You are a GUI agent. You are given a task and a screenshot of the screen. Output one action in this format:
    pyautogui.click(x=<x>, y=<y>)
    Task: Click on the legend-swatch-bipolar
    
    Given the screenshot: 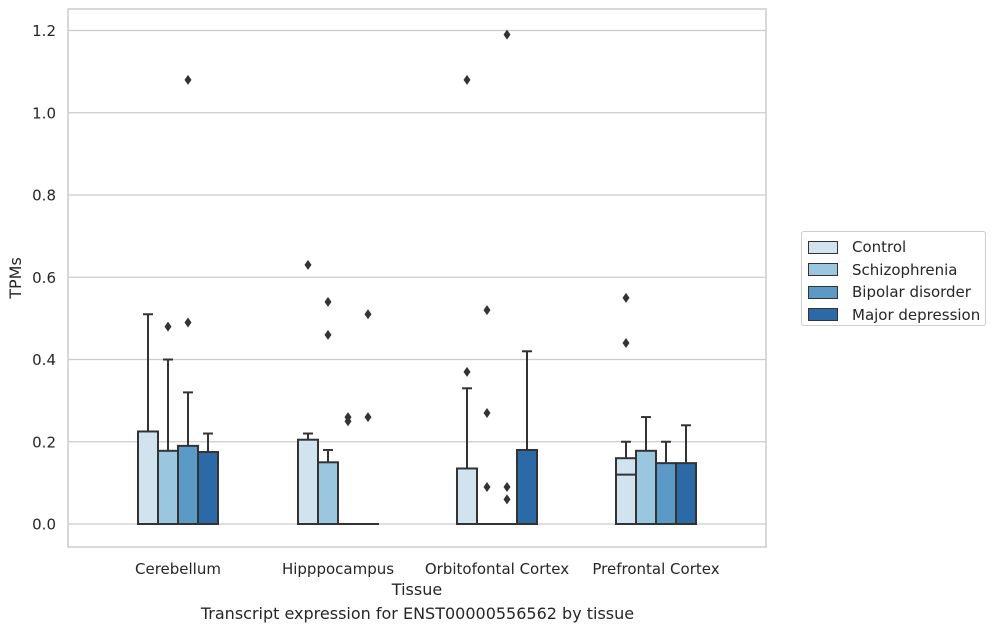 What is the action you would take?
    pyautogui.click(x=823, y=292)
    